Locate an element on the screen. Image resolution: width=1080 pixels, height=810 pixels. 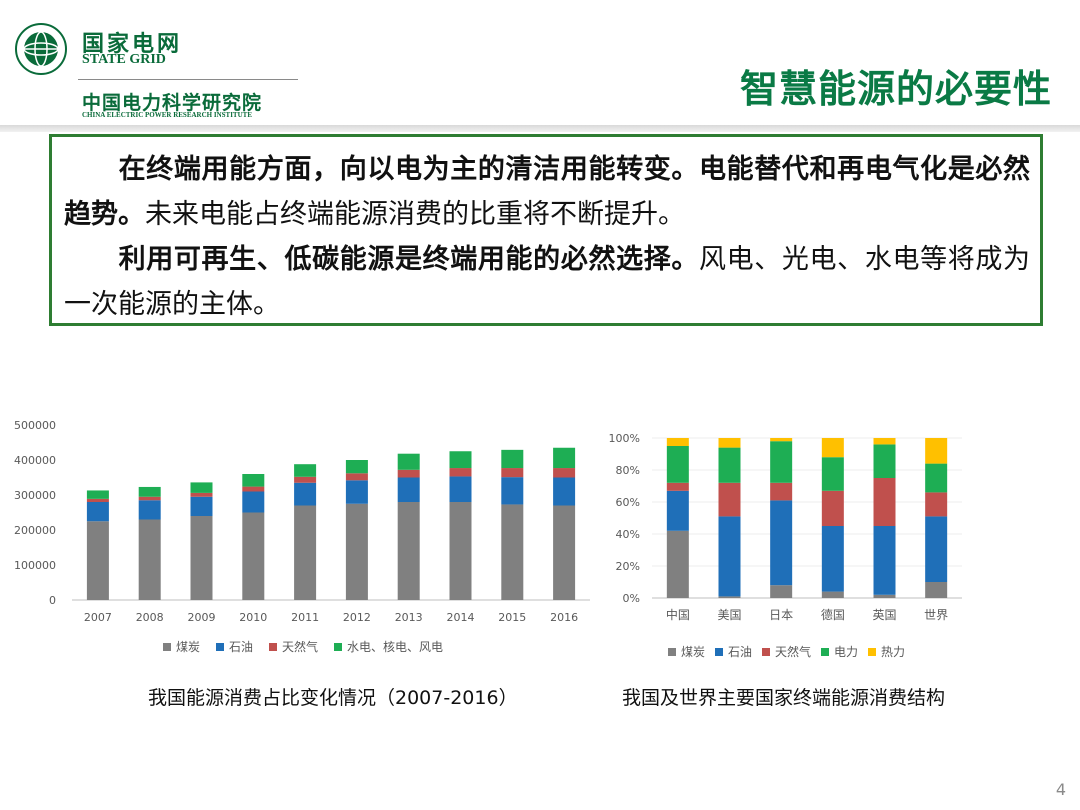
x-tick-label: 美国 is located at coordinates (729, 615).